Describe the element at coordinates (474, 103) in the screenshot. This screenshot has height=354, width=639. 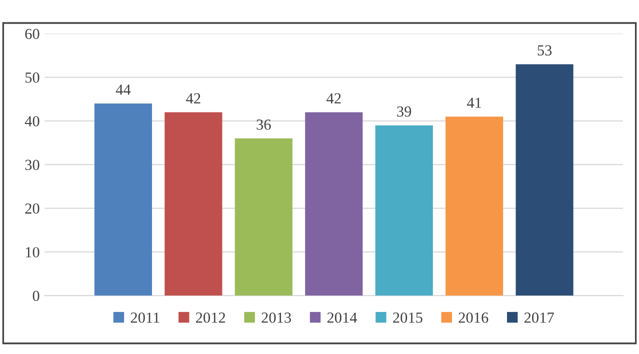
I see `data-label: 41` at that location.